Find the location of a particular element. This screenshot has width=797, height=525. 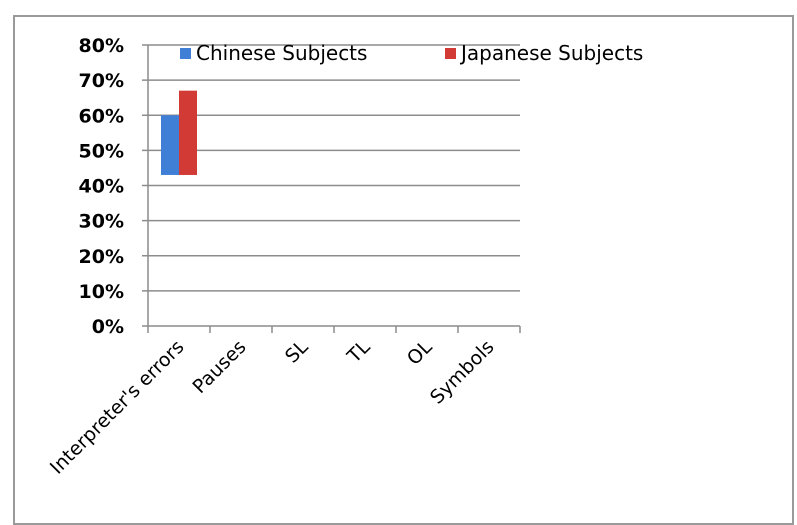

x-tick-label: TL is located at coordinates (359, 352).